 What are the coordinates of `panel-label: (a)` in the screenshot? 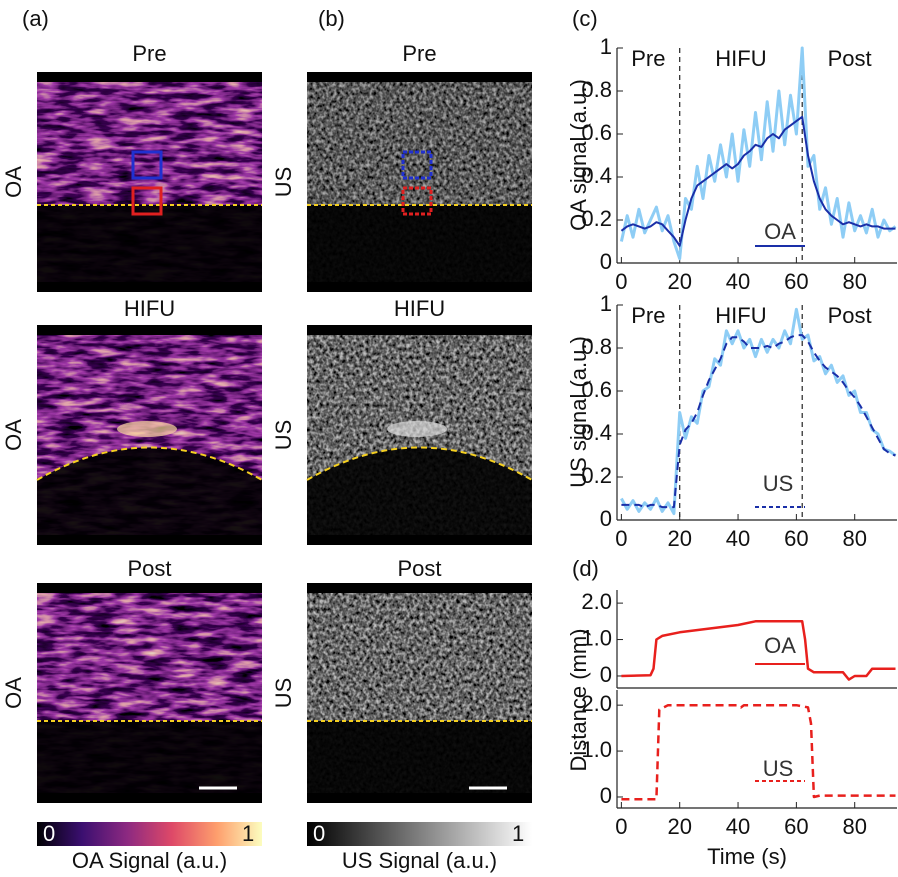 It's located at (35, 18).